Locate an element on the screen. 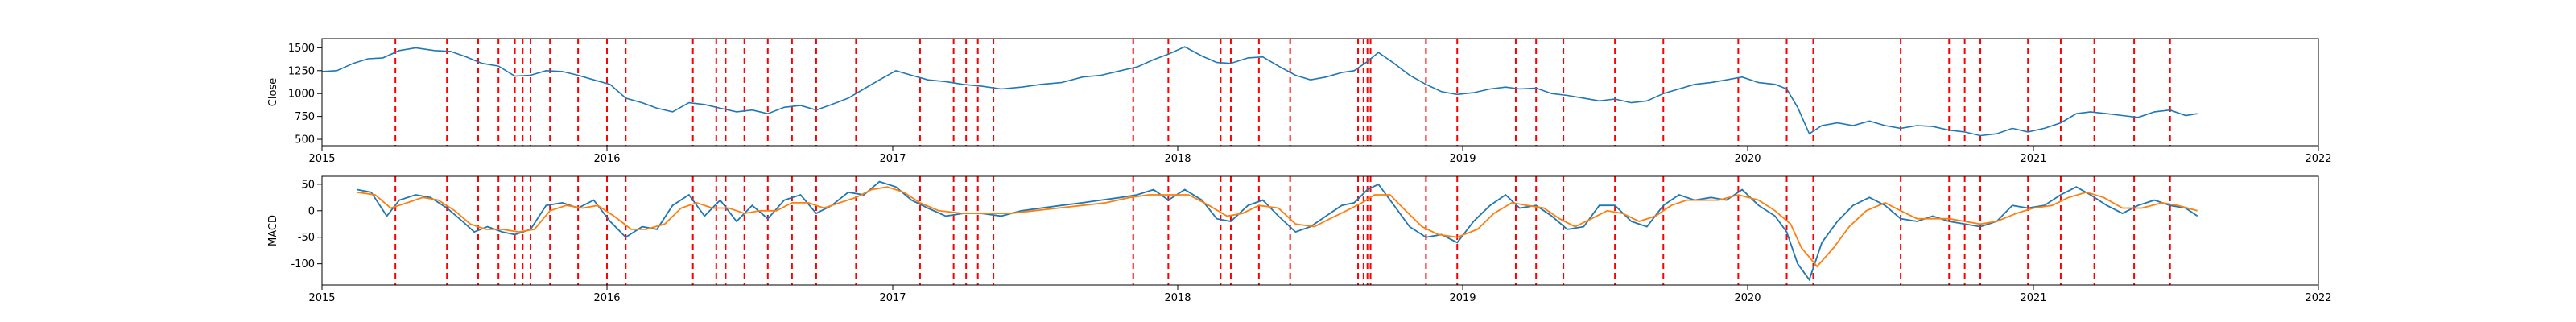 This screenshot has width=2576, height=322. close-y-ticks: 500 750 1000 1250 1500 is located at coordinates (305, 95).